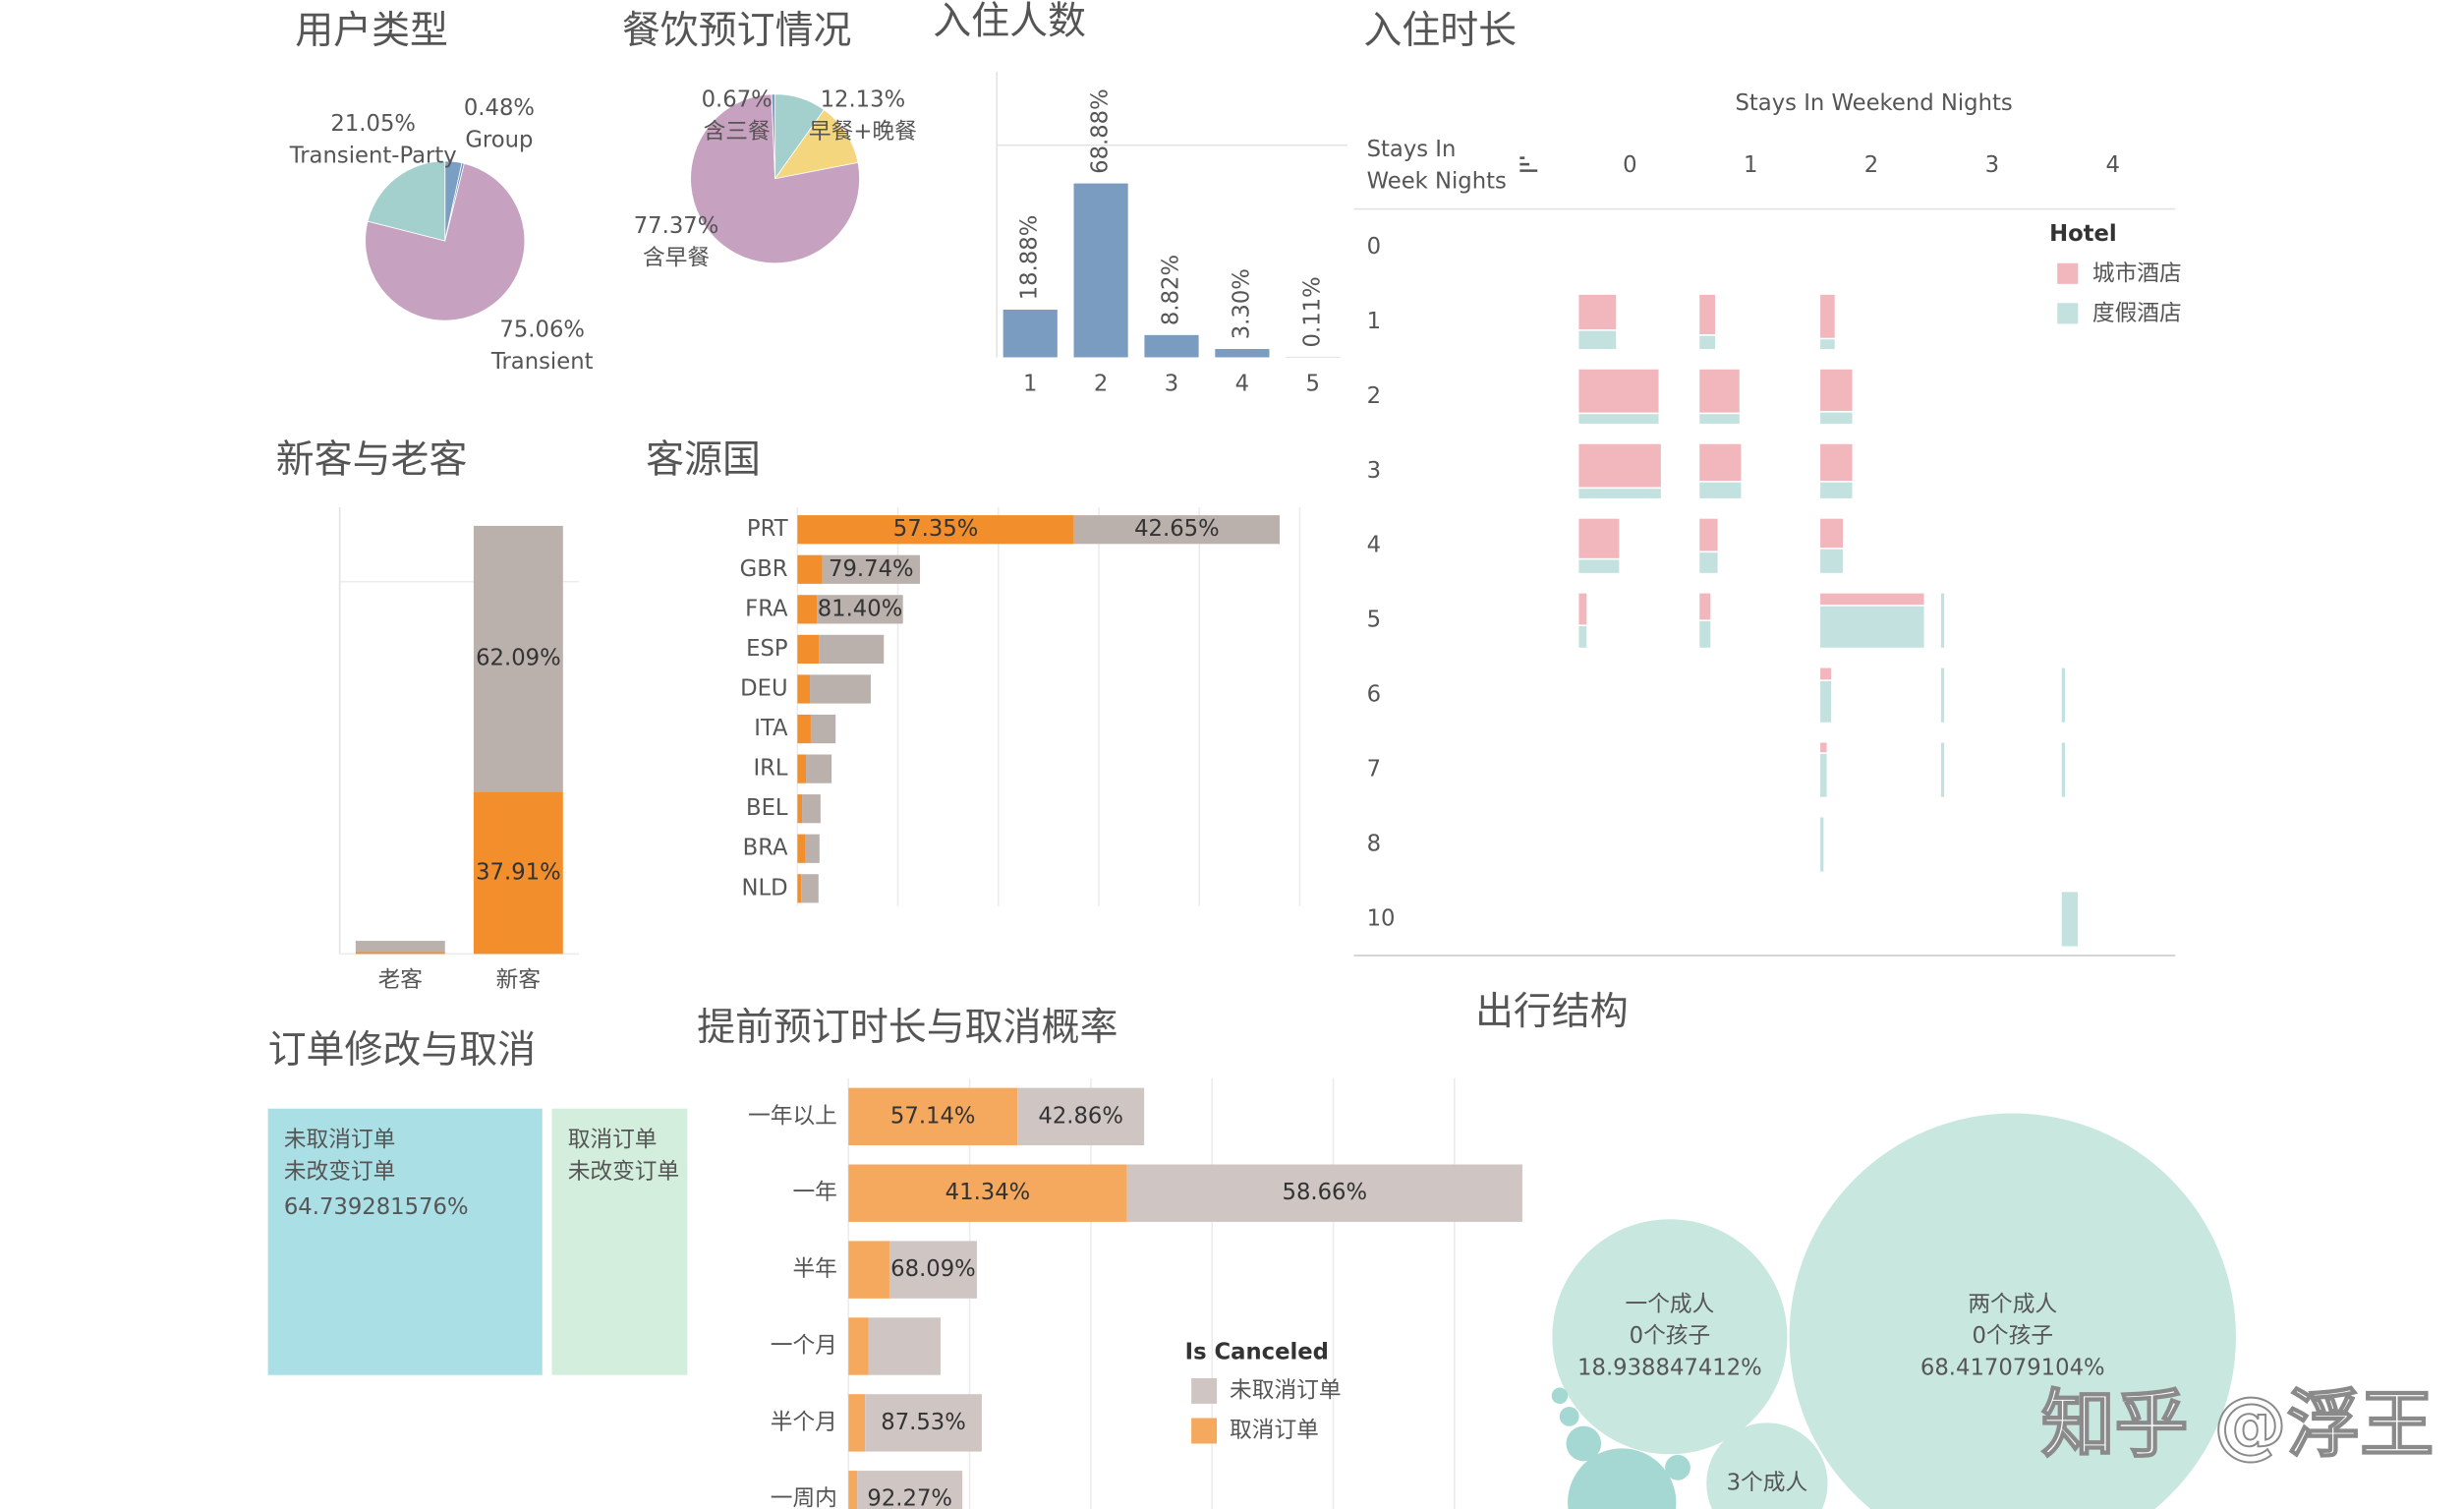  Describe the element at coordinates (340, 1140) in the screenshot. I see `box-label: 未取消订单` at that location.